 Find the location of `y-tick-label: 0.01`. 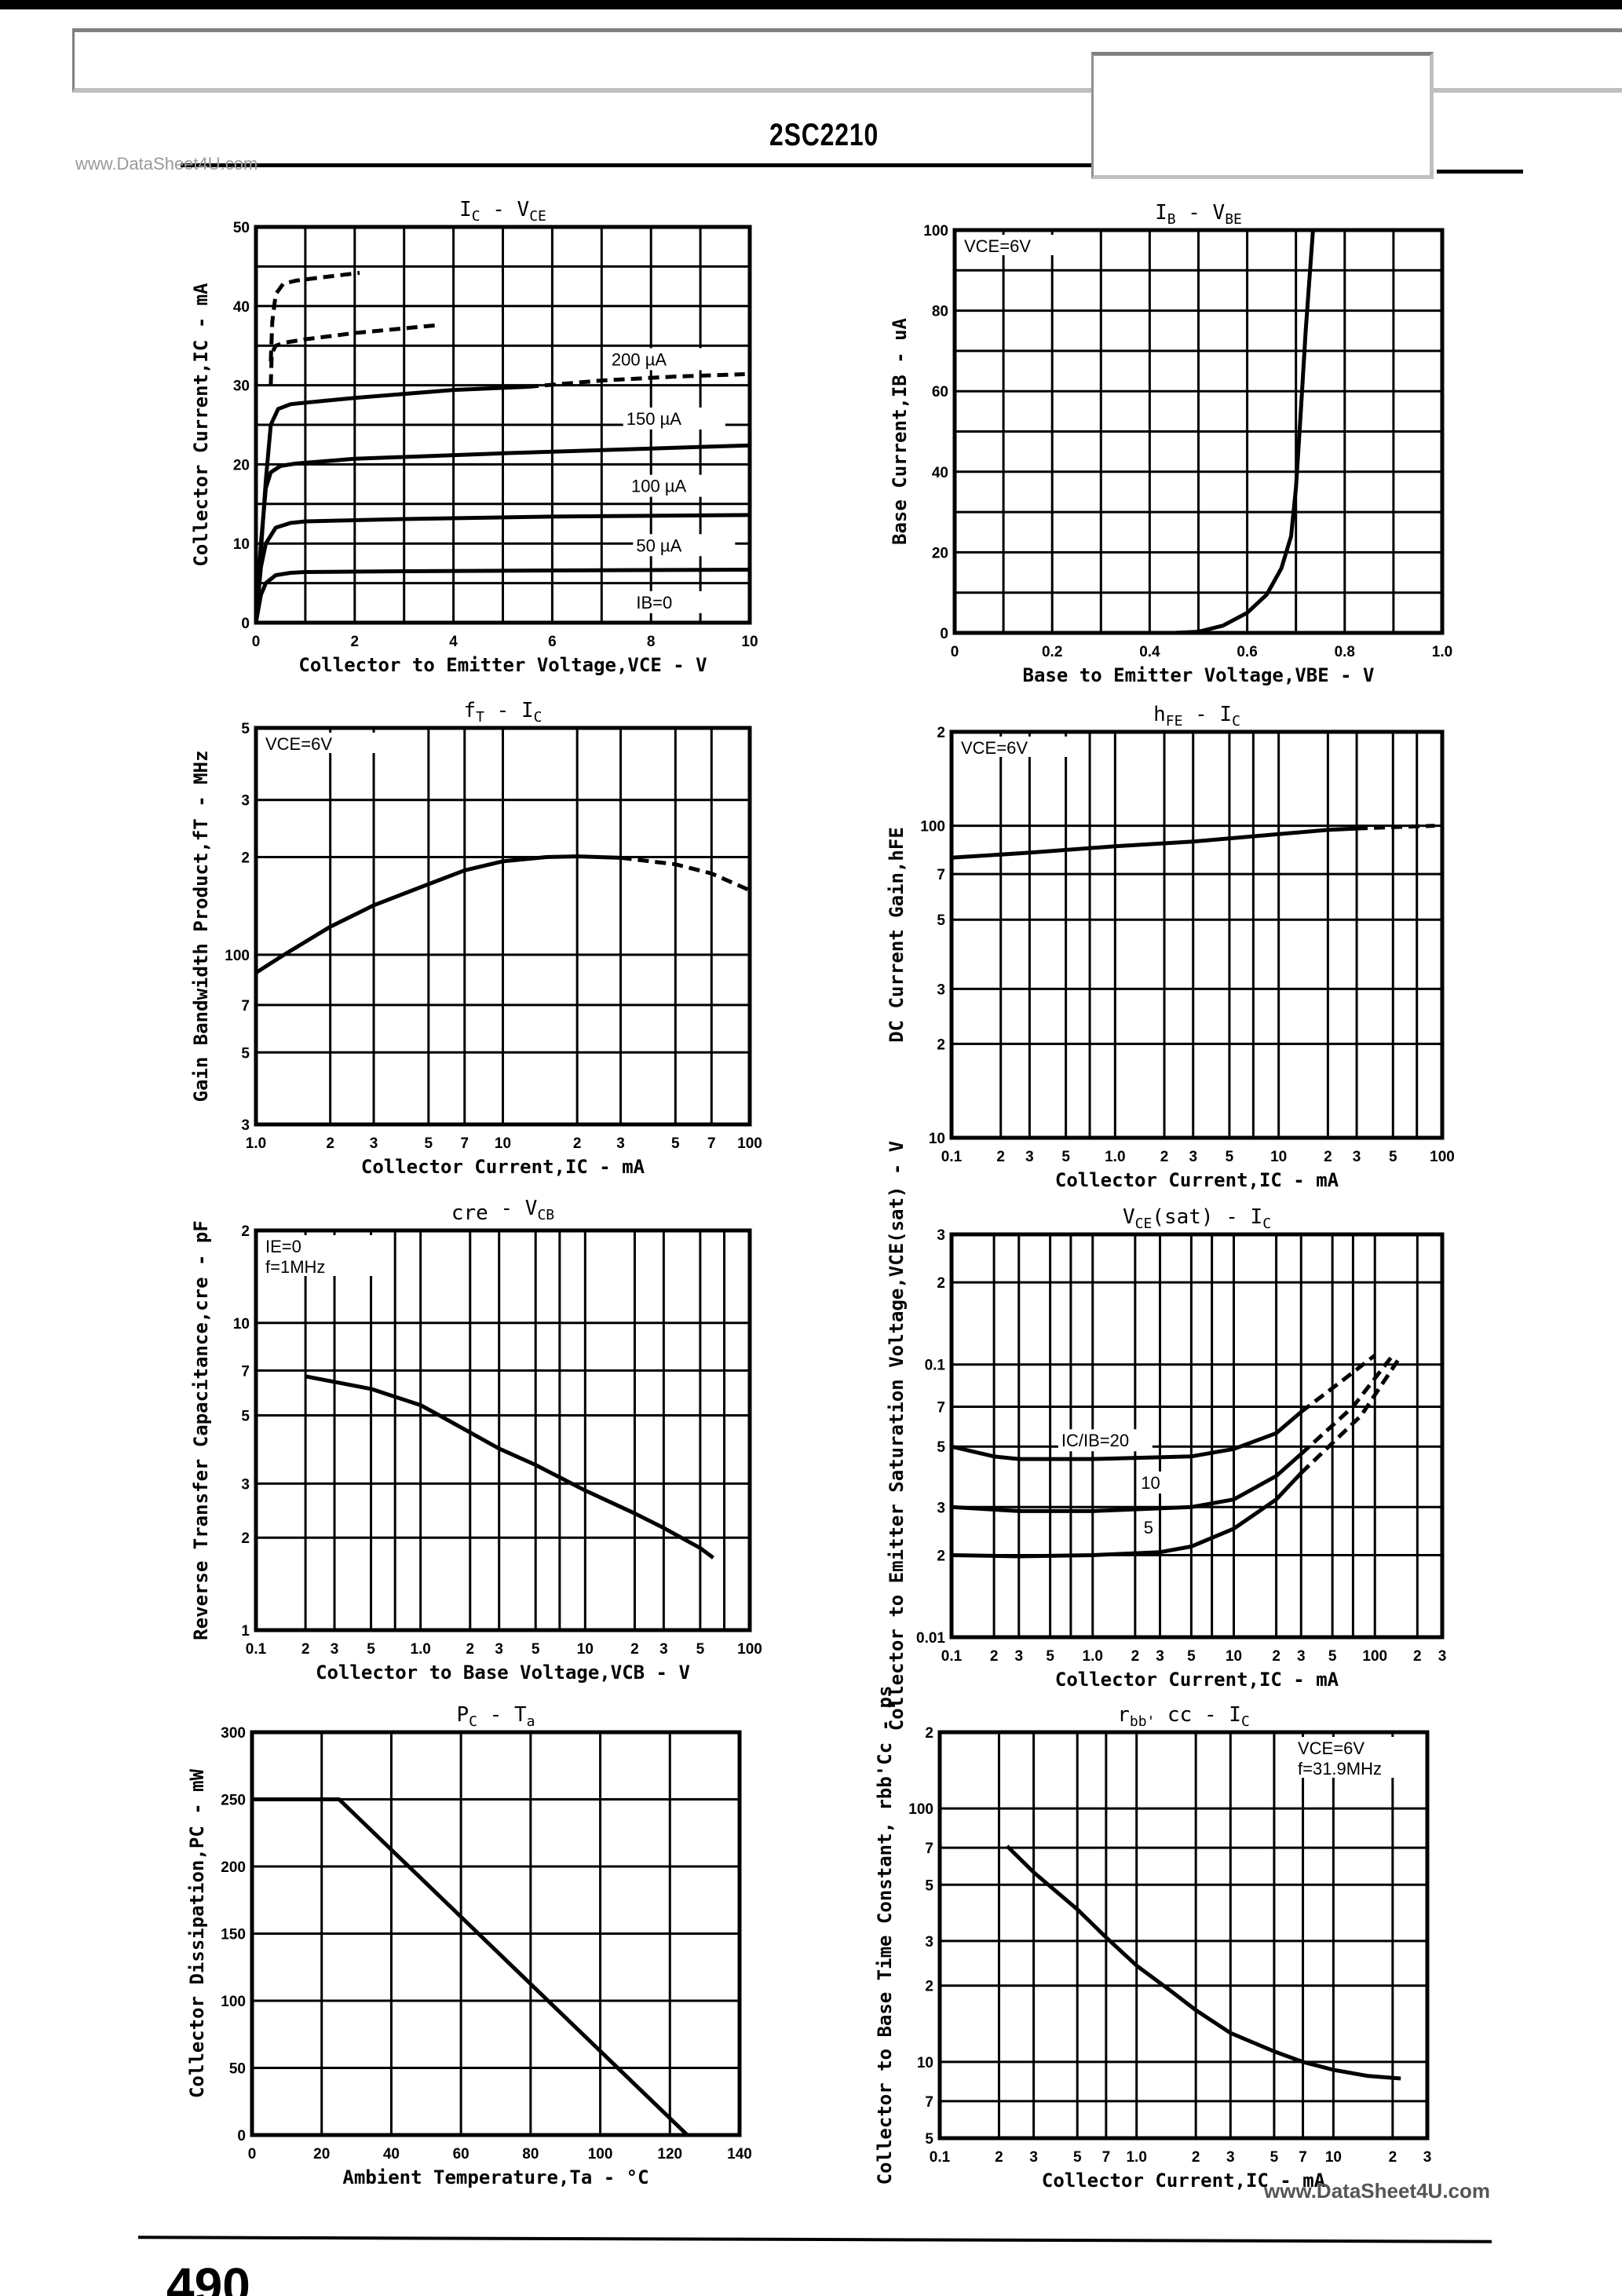

y-tick-label: 0.01 is located at coordinates (931, 1638).